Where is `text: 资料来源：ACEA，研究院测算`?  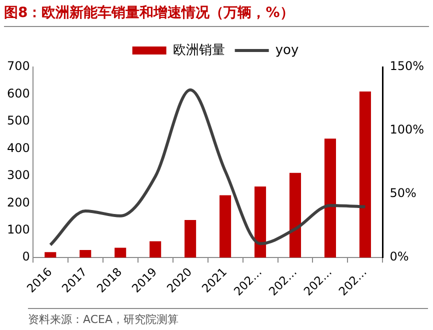 text: 资料来源：ACEA，研究院测算 is located at coordinates (228, 317).